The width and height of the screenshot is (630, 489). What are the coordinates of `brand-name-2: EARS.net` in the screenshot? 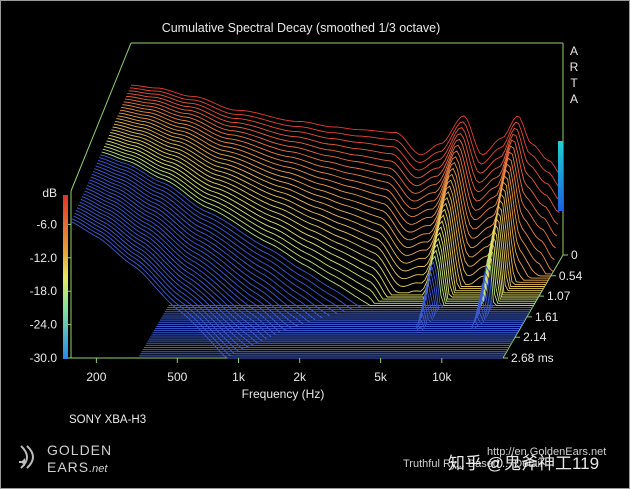 It's located at (77, 467).